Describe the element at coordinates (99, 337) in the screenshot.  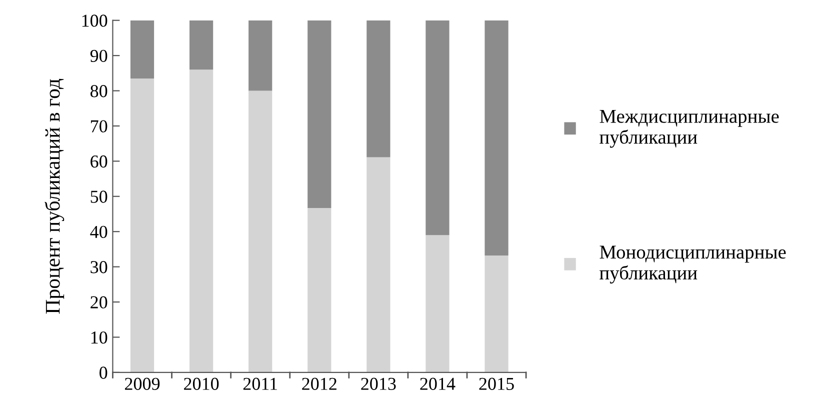
I see `y-tick-label: 10` at that location.